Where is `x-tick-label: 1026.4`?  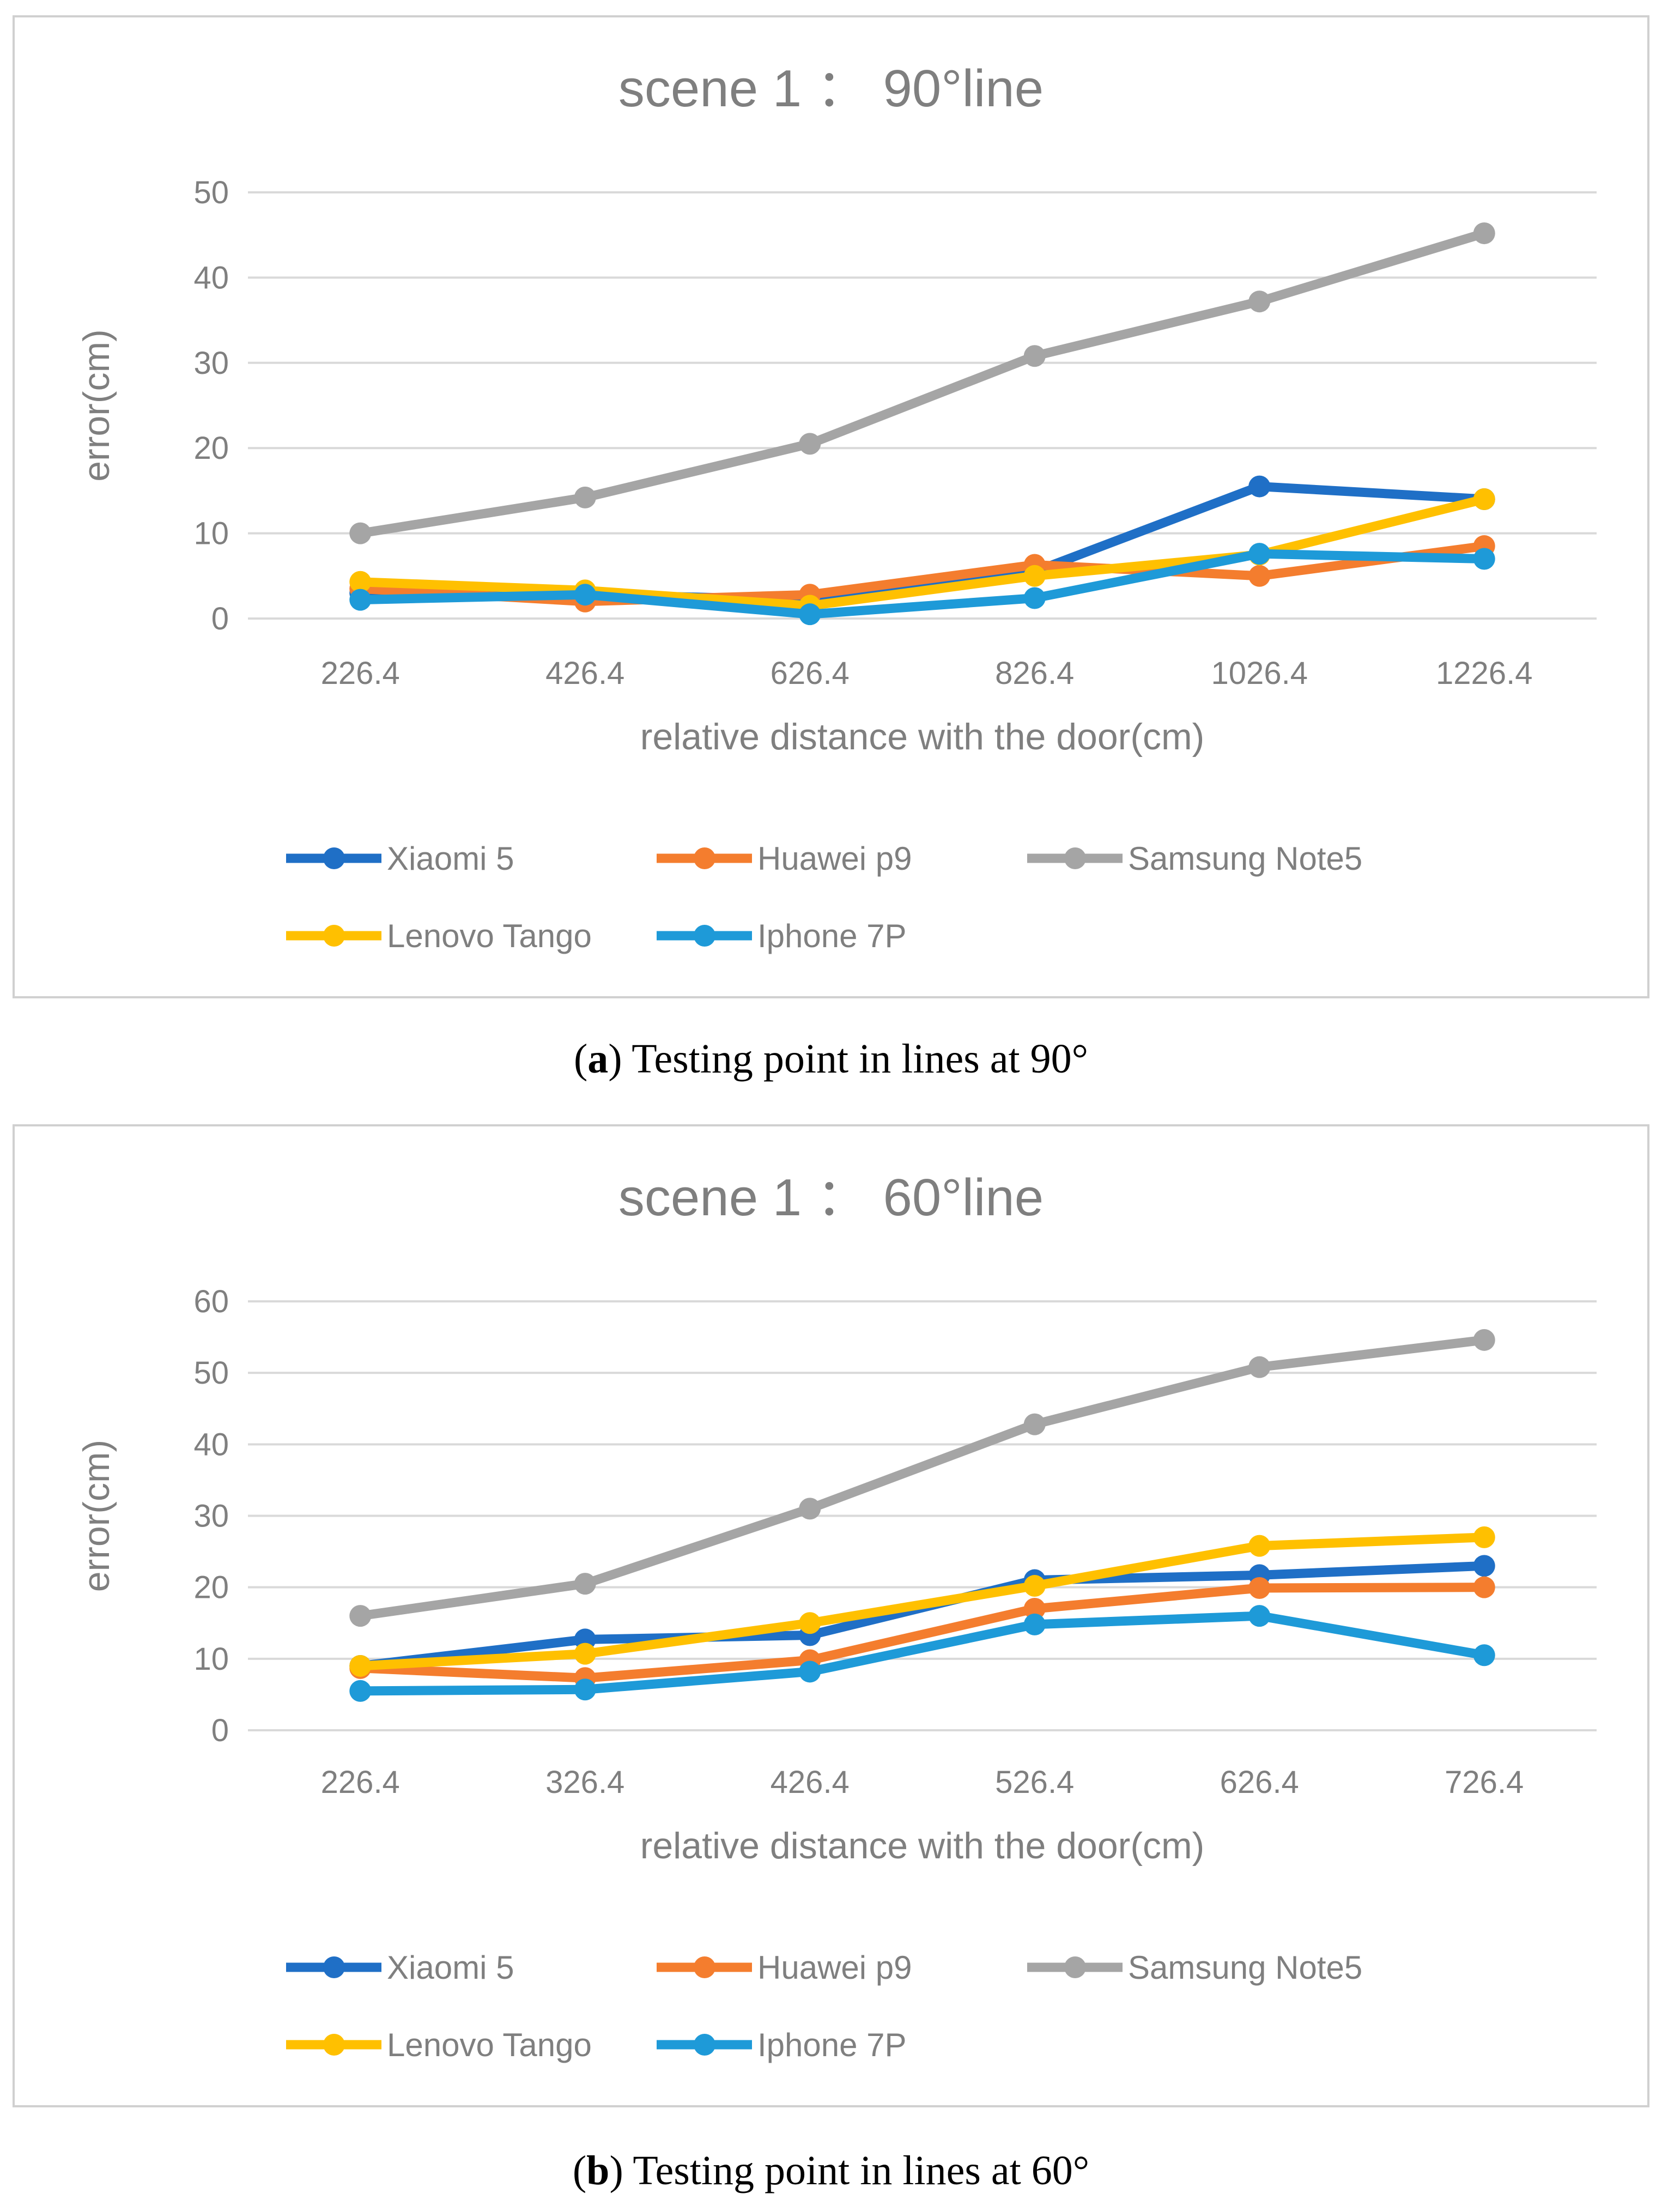
x-tick-label: 1026.4 is located at coordinates (1259, 673).